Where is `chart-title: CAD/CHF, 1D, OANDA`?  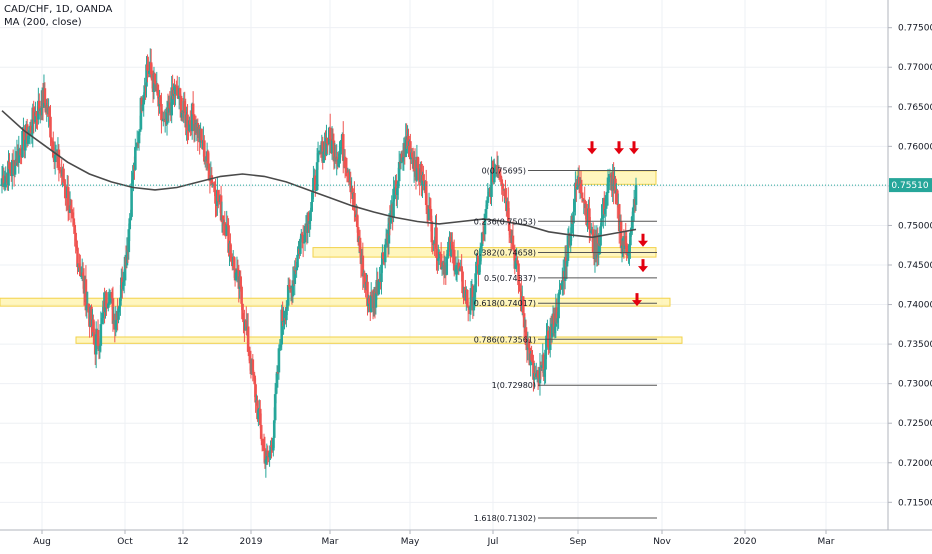
chart-title: CAD/CHF, 1D, OANDA is located at coordinates (58, 9).